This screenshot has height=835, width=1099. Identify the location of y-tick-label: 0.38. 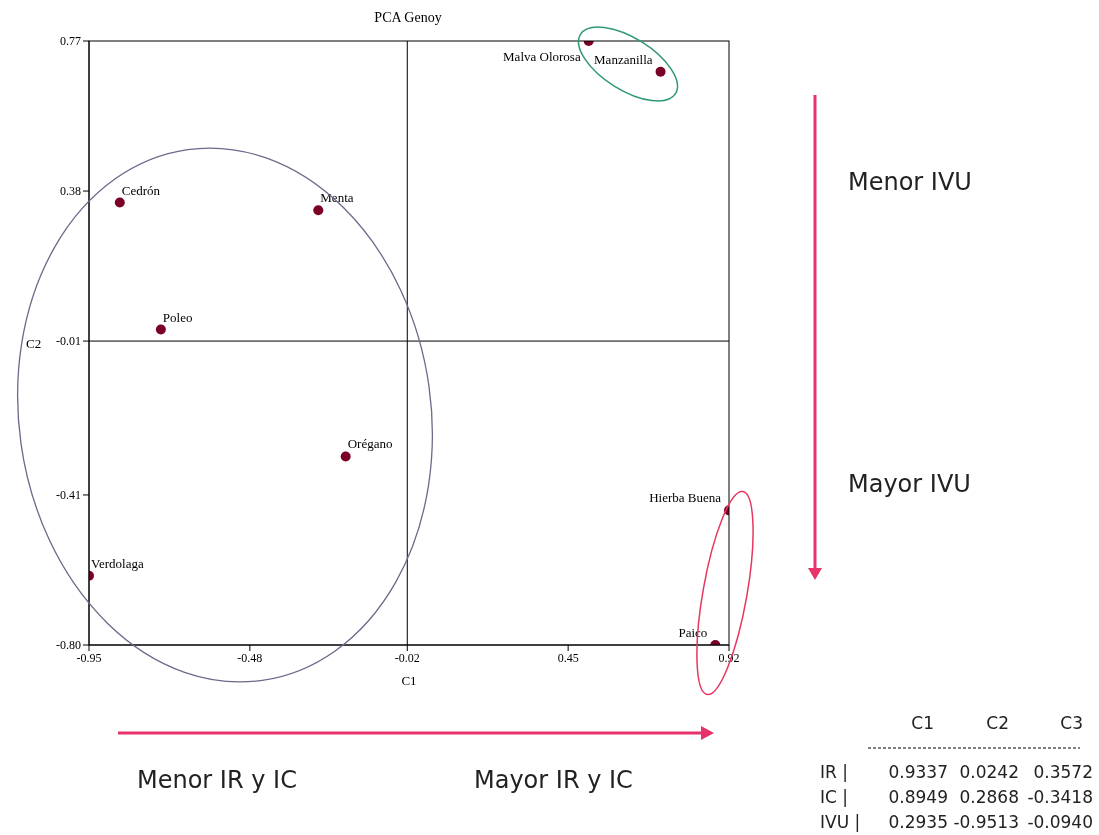
(70, 191).